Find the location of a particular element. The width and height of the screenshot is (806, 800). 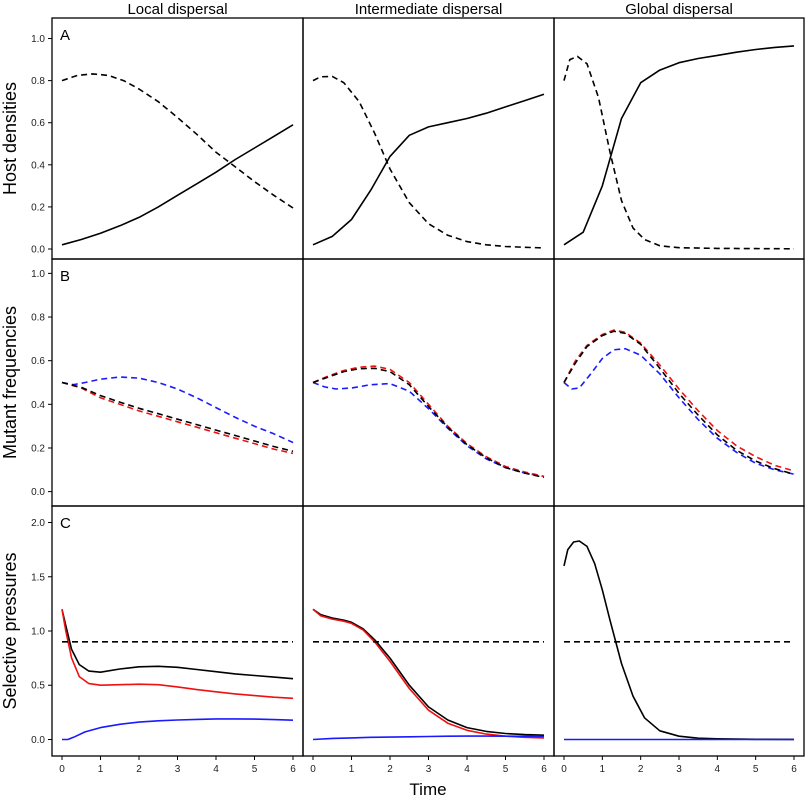

panel-letter: A is located at coordinates (65, 35).